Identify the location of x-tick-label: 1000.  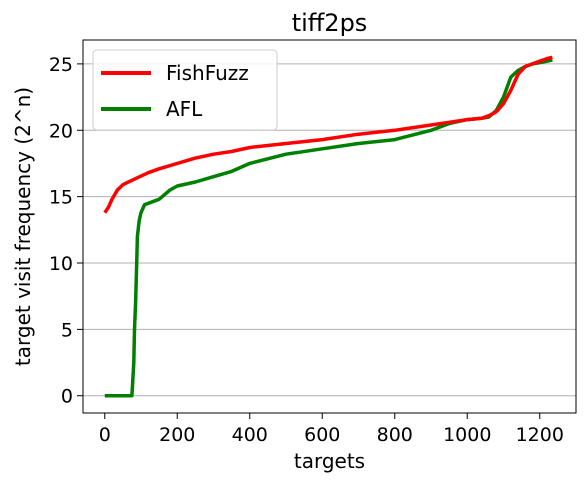
(467, 435).